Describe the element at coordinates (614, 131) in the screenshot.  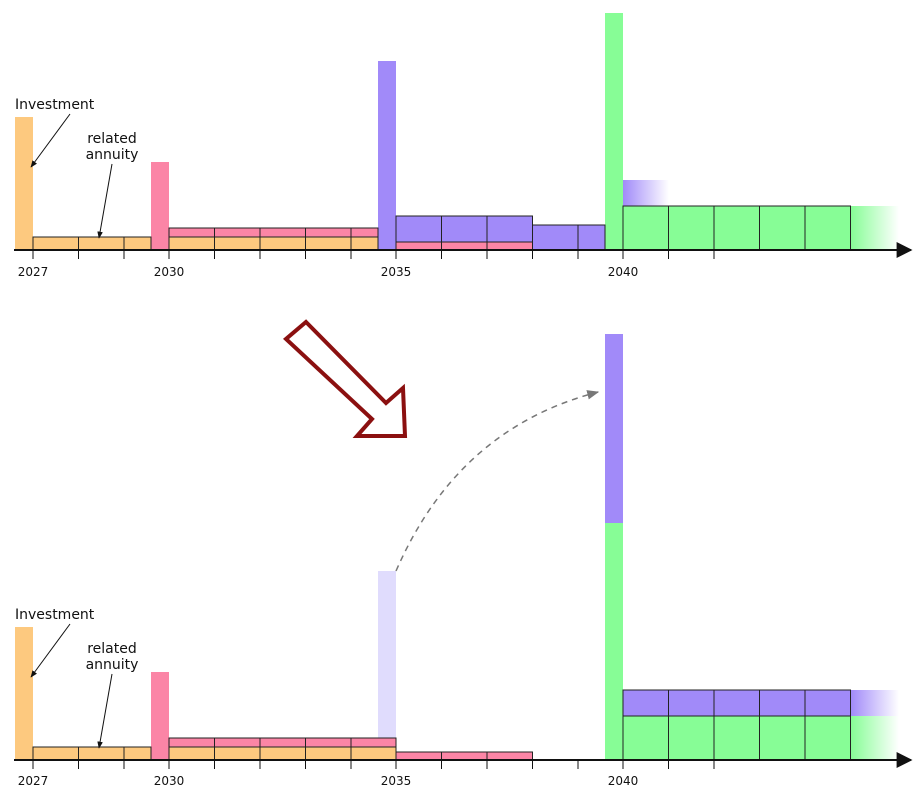
I see `investment-bar-2040` at that location.